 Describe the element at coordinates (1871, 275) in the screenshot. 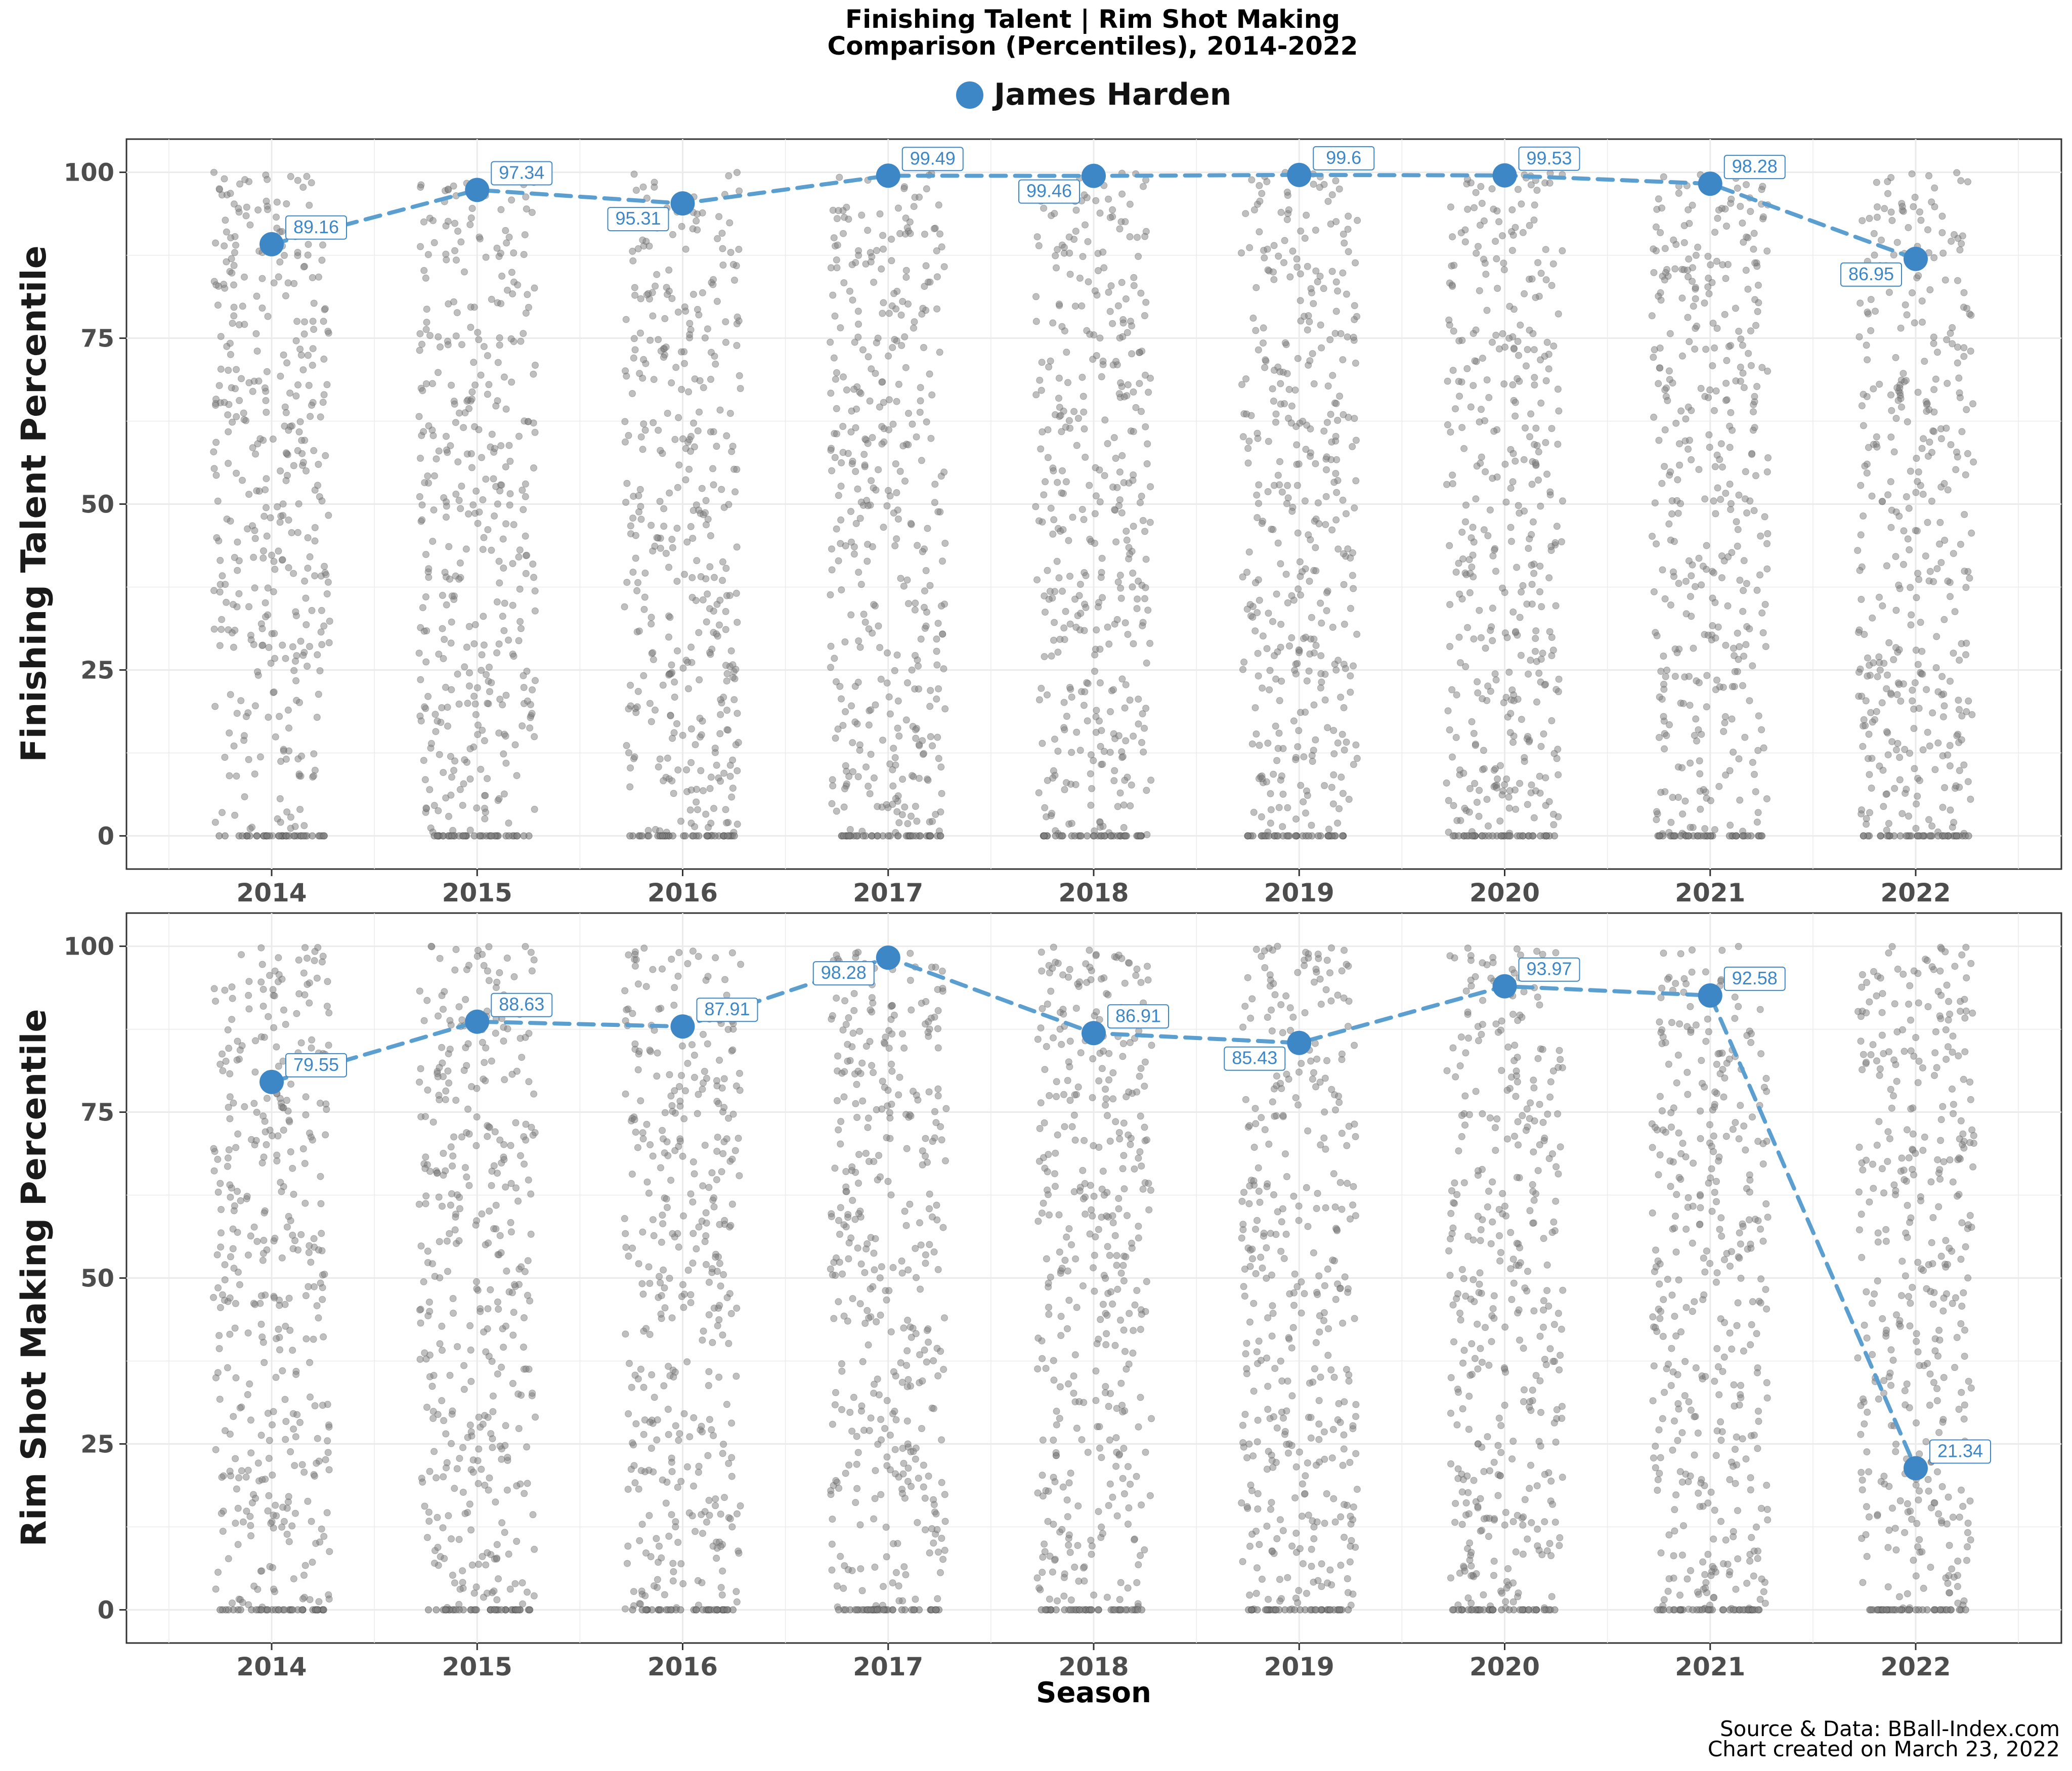

I see `data-label: 86.95` at that location.